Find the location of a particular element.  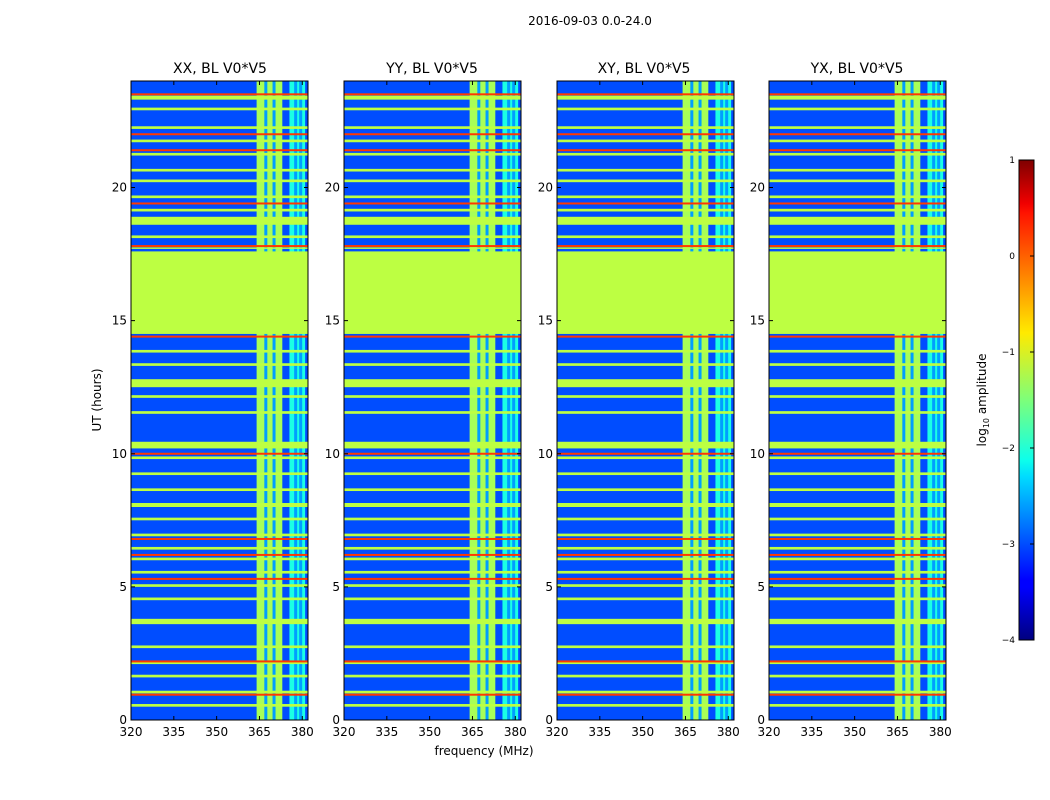

y-tick-label: 15 is located at coordinates (332, 321).